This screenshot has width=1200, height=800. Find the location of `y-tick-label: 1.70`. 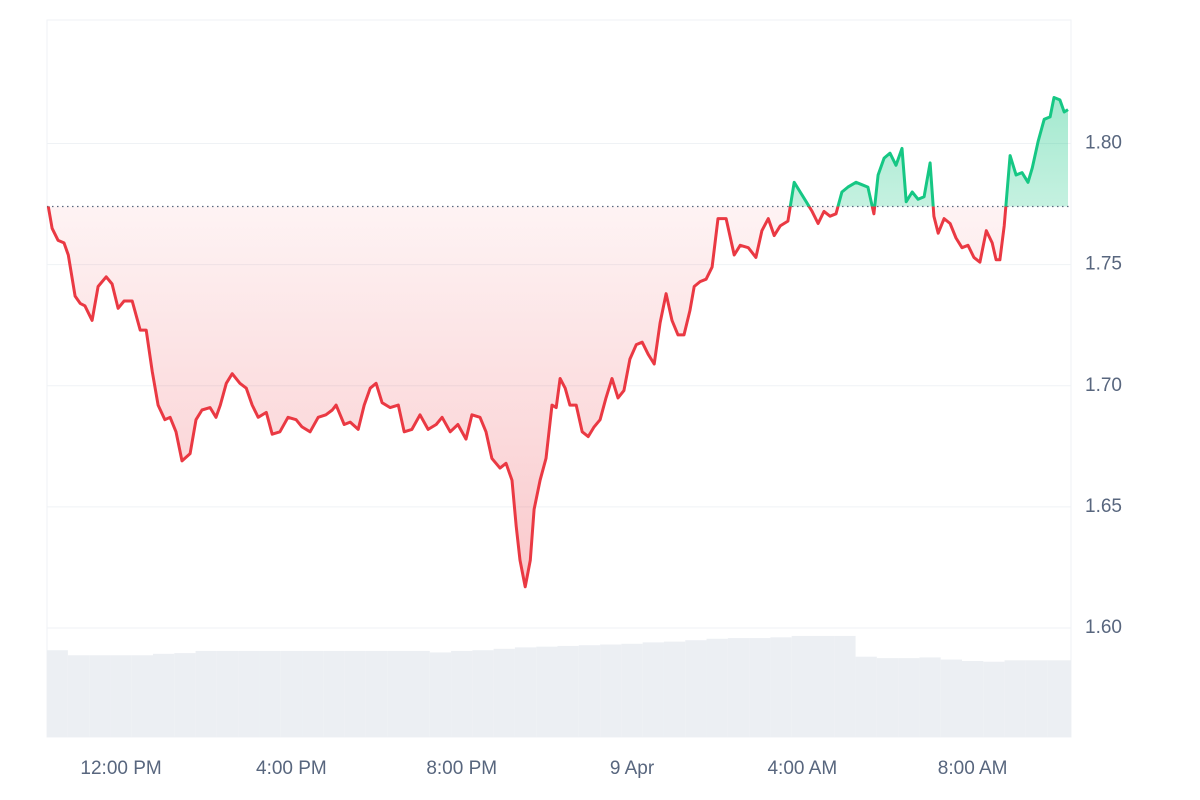

y-tick-label: 1.70 is located at coordinates (1103, 385).